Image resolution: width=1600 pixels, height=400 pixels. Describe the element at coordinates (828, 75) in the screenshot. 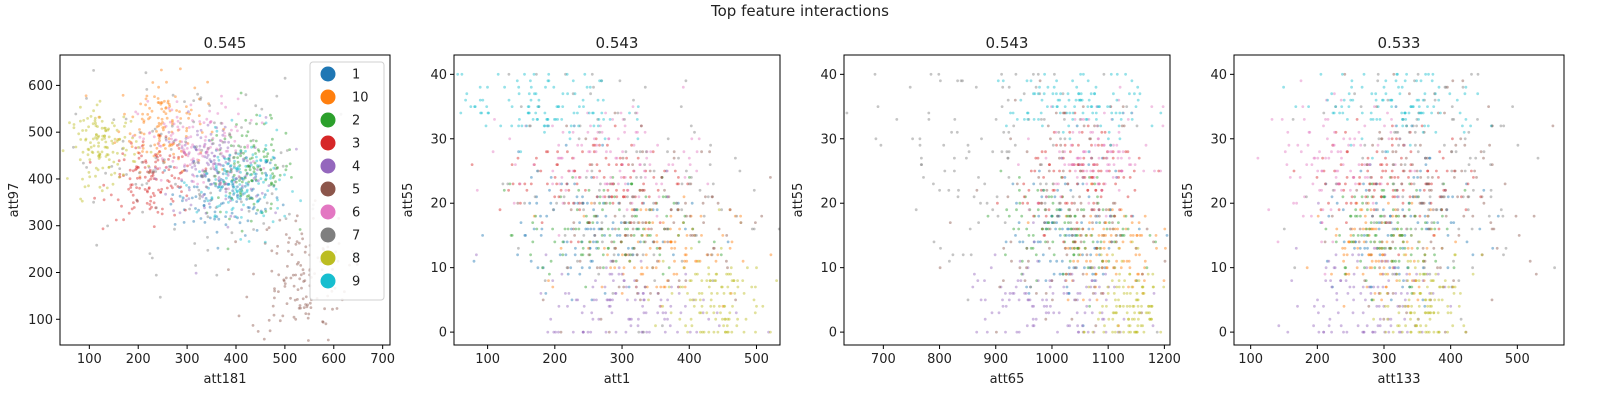

I see `y-tick-label: 40` at that location.